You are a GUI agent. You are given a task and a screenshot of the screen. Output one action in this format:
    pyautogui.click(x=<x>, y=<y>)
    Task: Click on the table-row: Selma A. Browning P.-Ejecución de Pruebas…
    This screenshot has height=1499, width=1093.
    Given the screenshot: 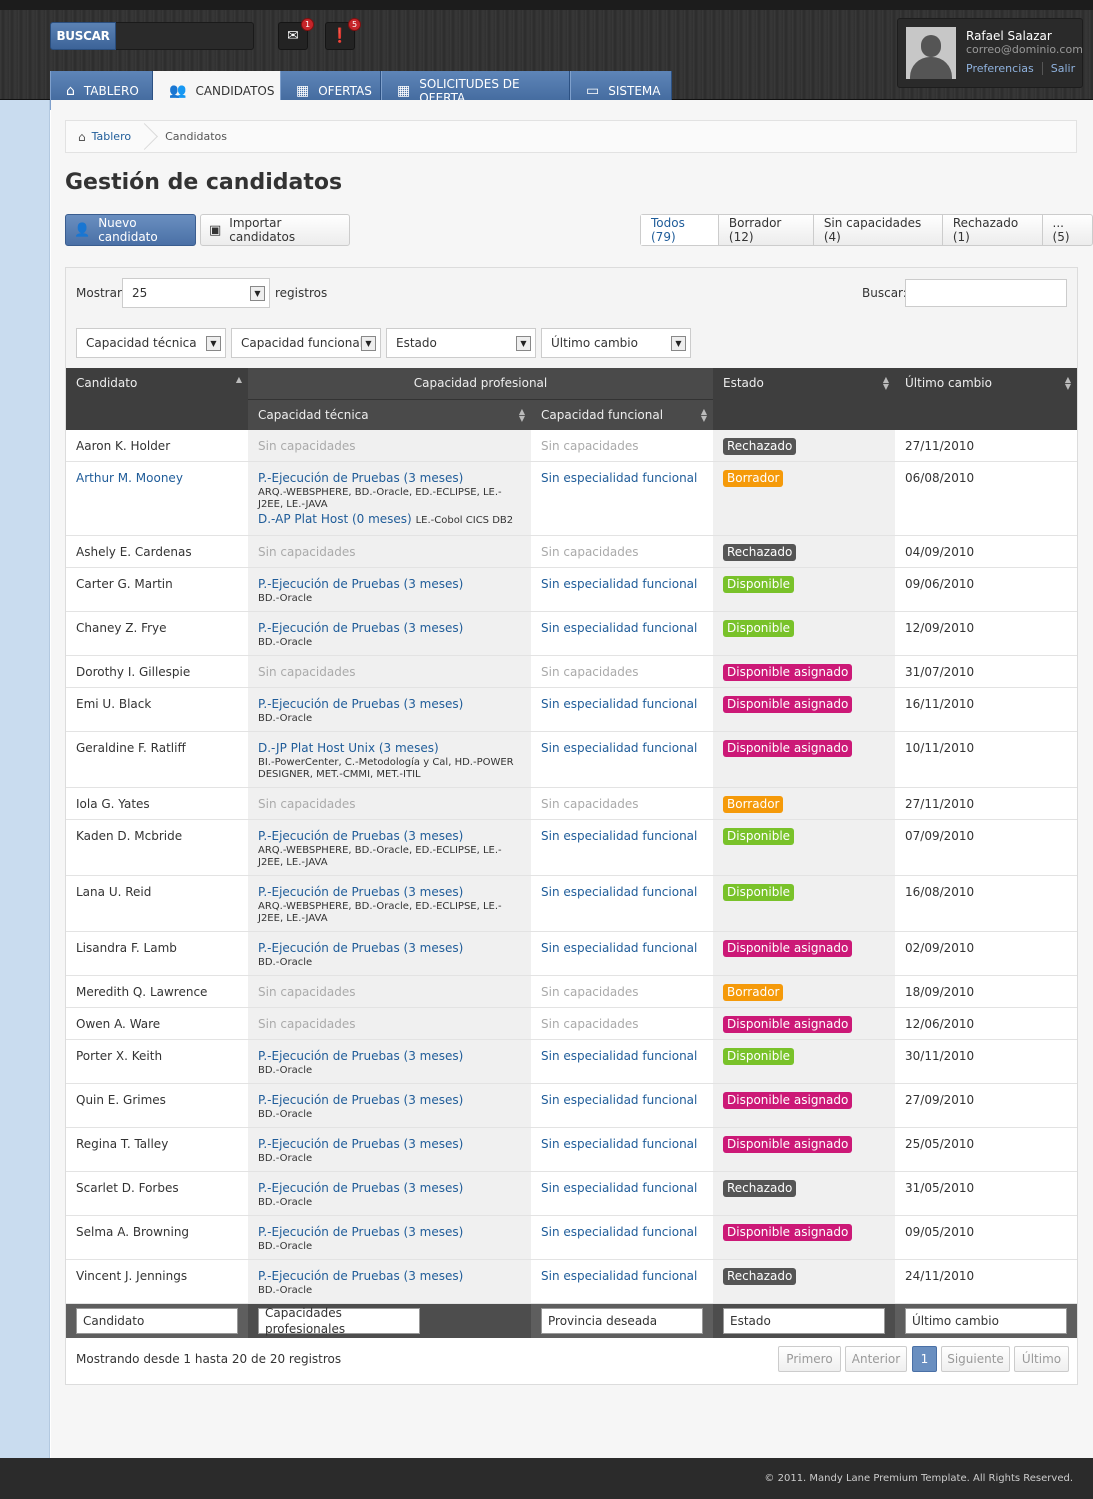 What is the action you would take?
    pyautogui.click(x=571, y=1237)
    